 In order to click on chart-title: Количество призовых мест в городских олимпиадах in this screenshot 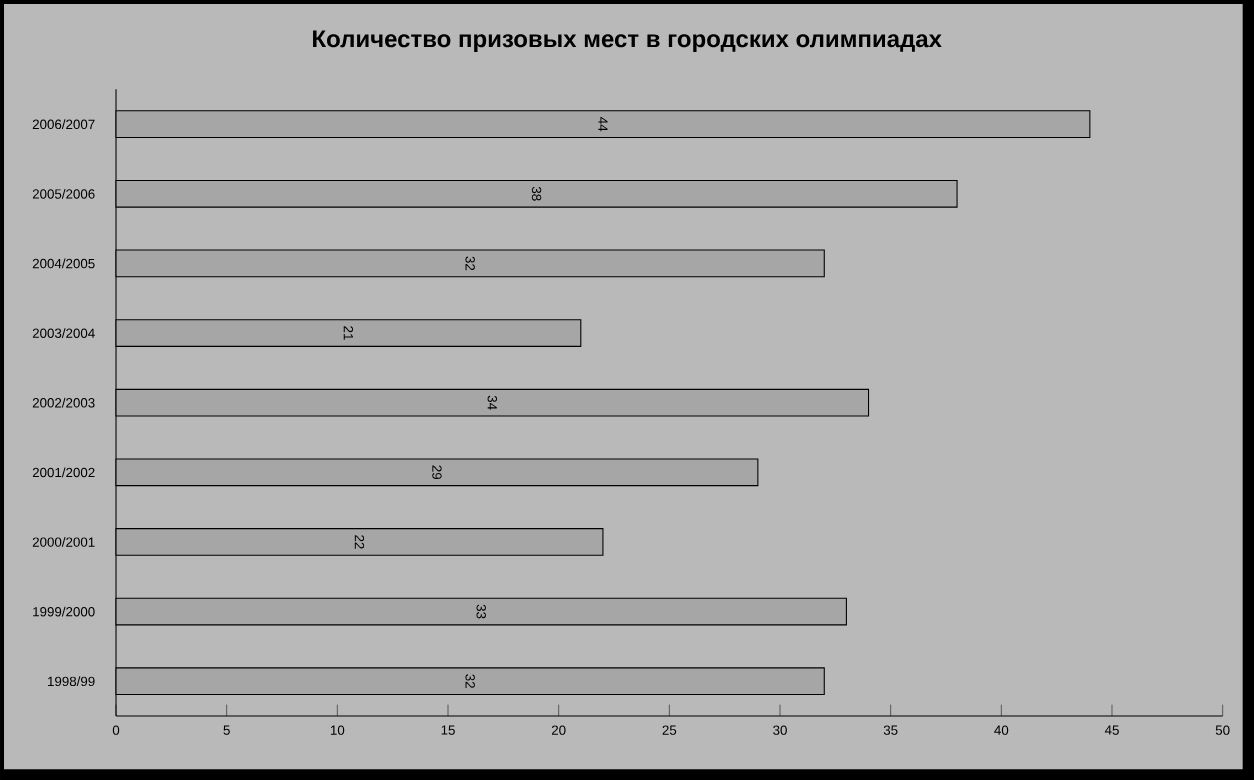, I will do `click(627, 41)`.